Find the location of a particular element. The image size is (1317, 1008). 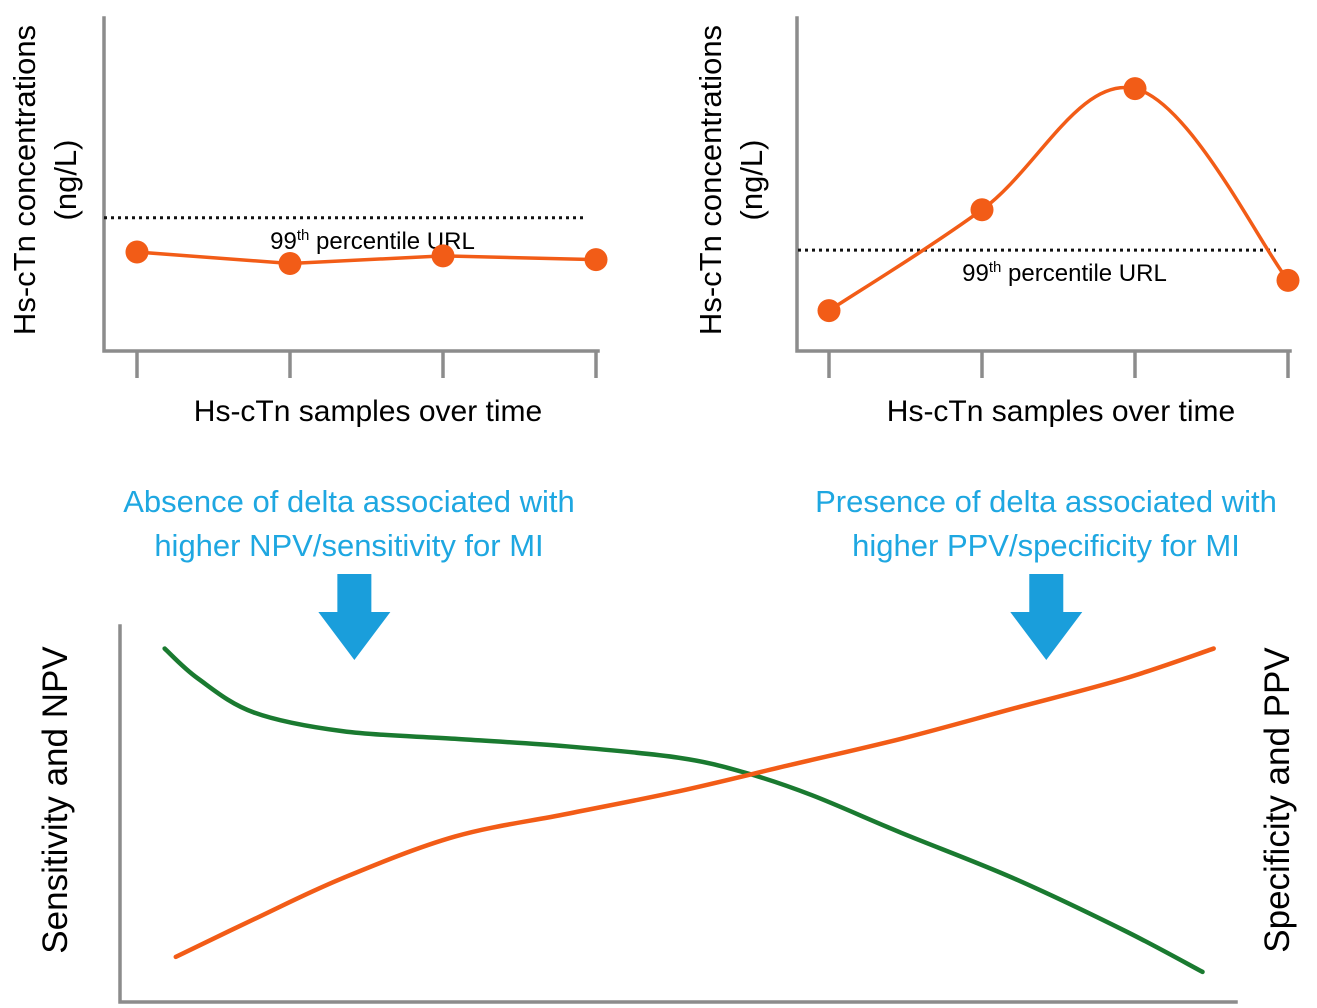

panel-bottom-ylabel-left: Sensitivity and NPV is located at coordinates (55, 800).